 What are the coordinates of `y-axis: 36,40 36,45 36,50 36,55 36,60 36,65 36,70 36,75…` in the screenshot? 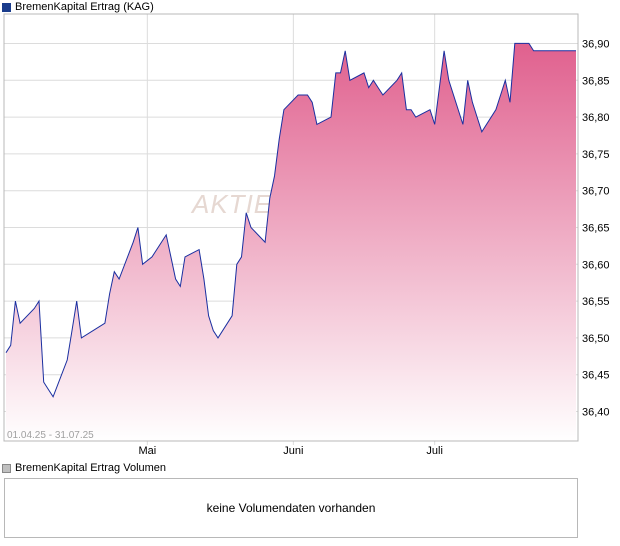 It's located at (596, 228).